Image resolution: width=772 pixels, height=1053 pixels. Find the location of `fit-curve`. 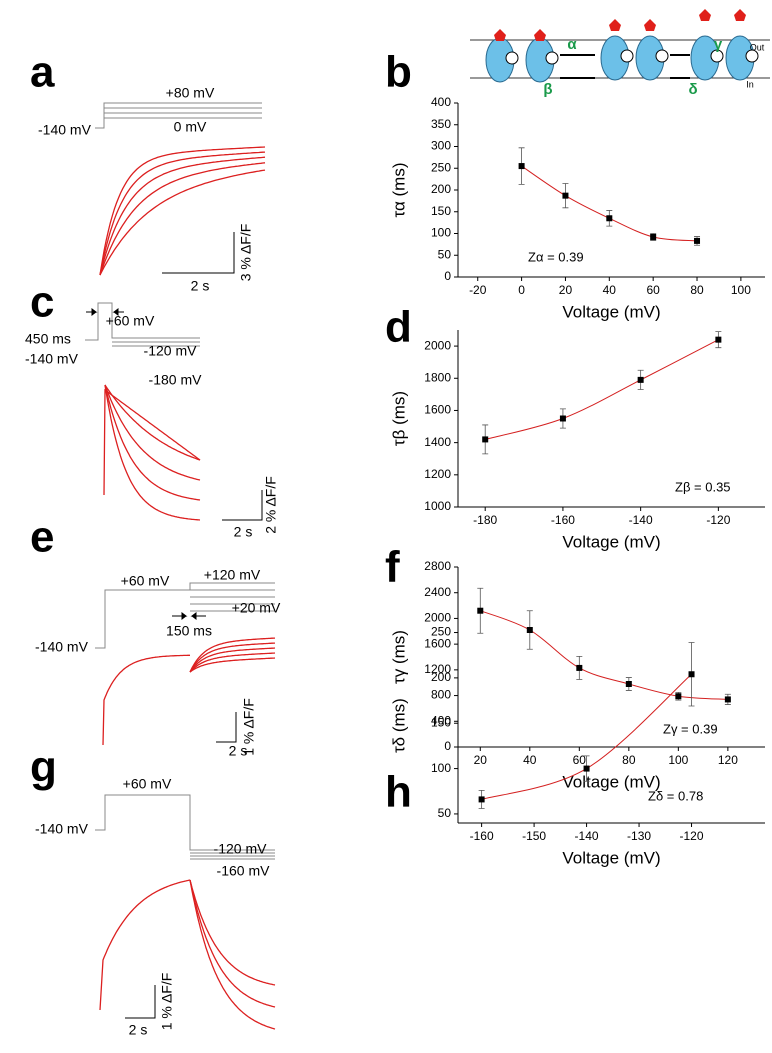

fit-curve is located at coordinates (609, 203).